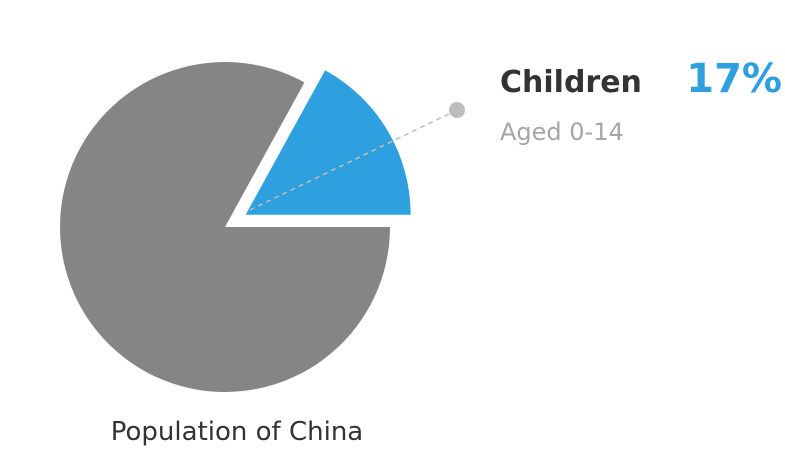 The height and width of the screenshot is (454, 785). I want to click on chart-title: Population of China, so click(237, 432).